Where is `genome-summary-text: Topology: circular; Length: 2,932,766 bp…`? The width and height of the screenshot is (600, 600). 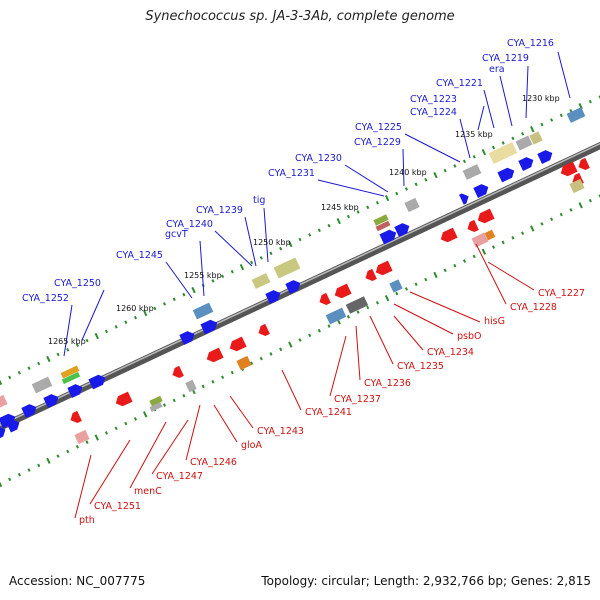
genome-summary-text: Topology: circular; Length: 2,932,766 bp… is located at coordinates (426, 581).